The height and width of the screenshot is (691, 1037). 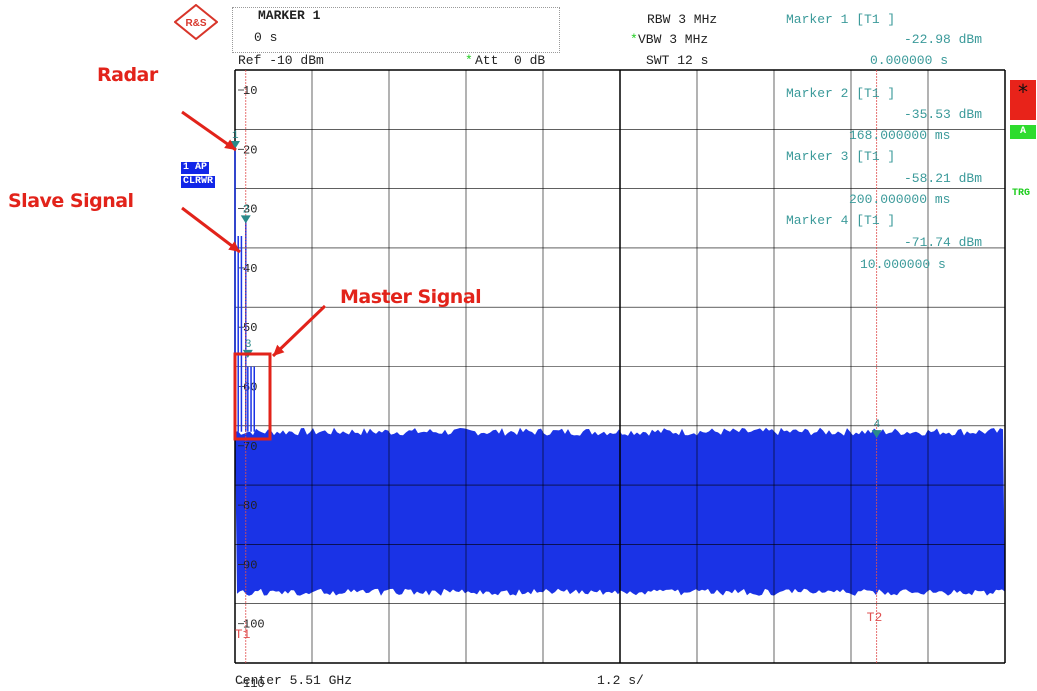 What do you see at coordinates (1023, 132) in the screenshot?
I see `a-indicator: A` at bounding box center [1023, 132].